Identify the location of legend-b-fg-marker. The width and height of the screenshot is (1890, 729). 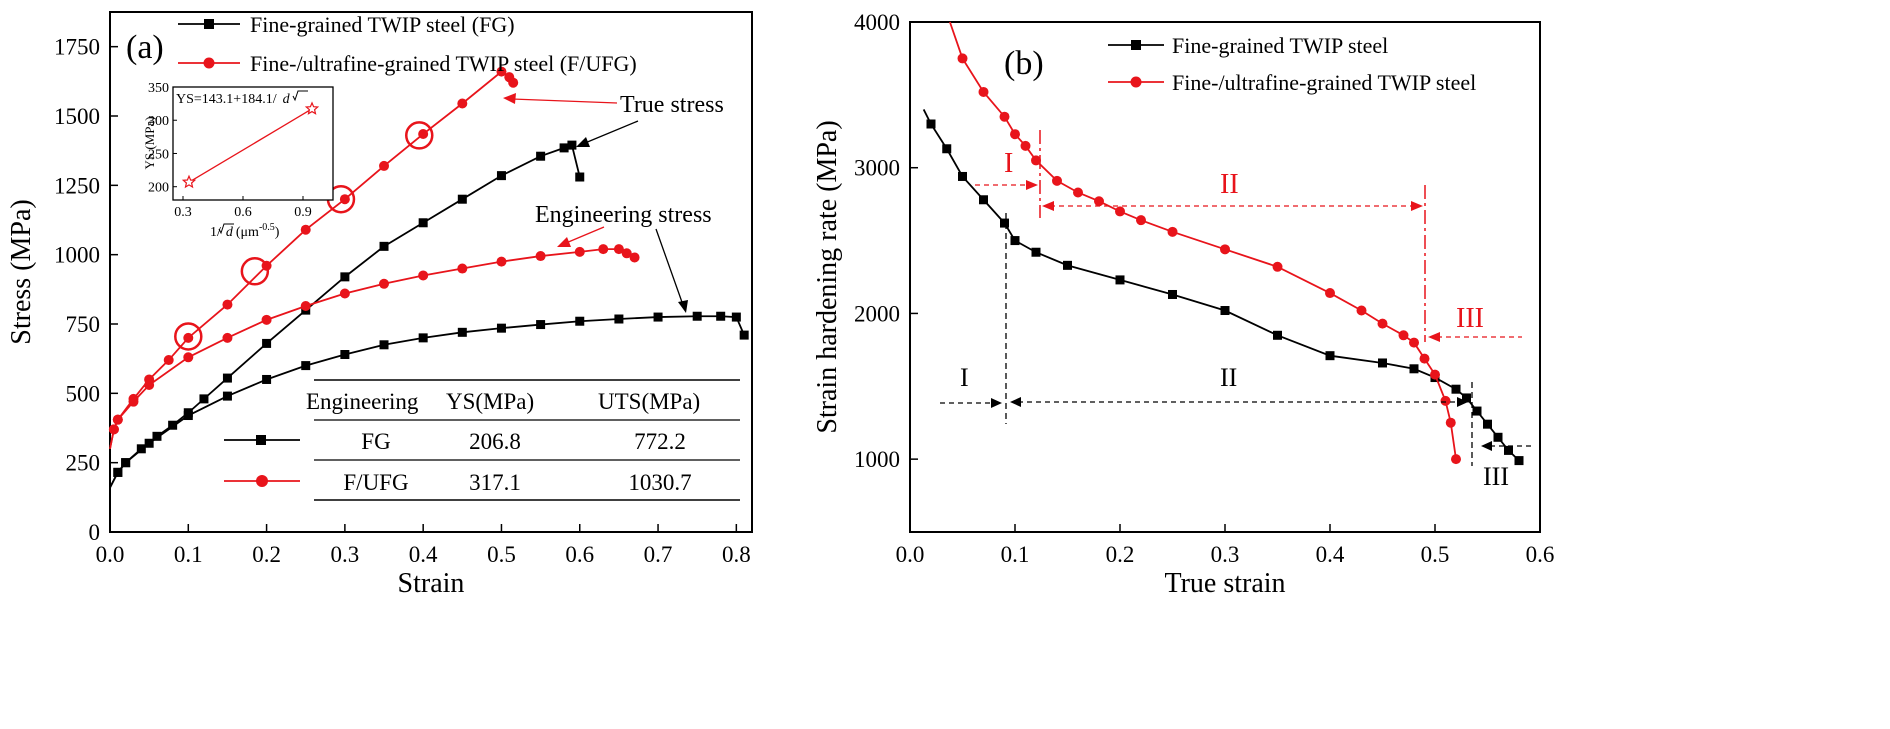
(1136, 45).